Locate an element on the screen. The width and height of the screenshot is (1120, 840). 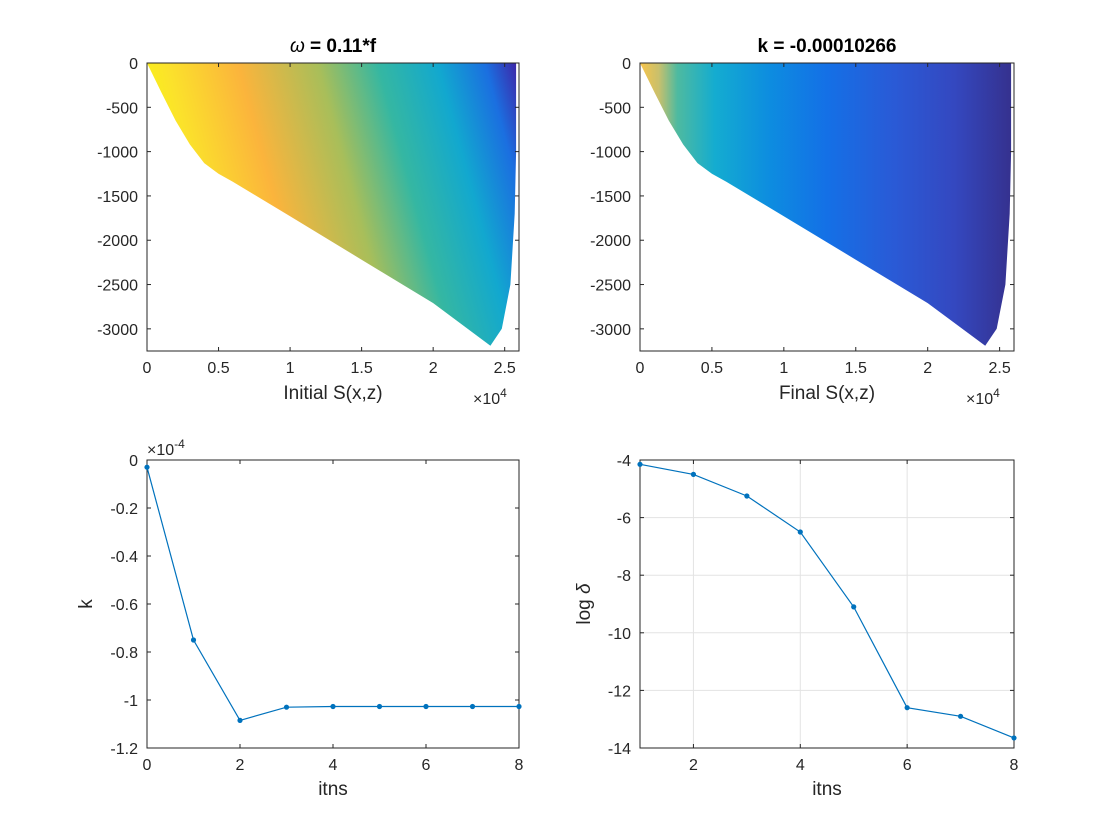
residual-y-tick-label: -4 is located at coordinates (624, 461).